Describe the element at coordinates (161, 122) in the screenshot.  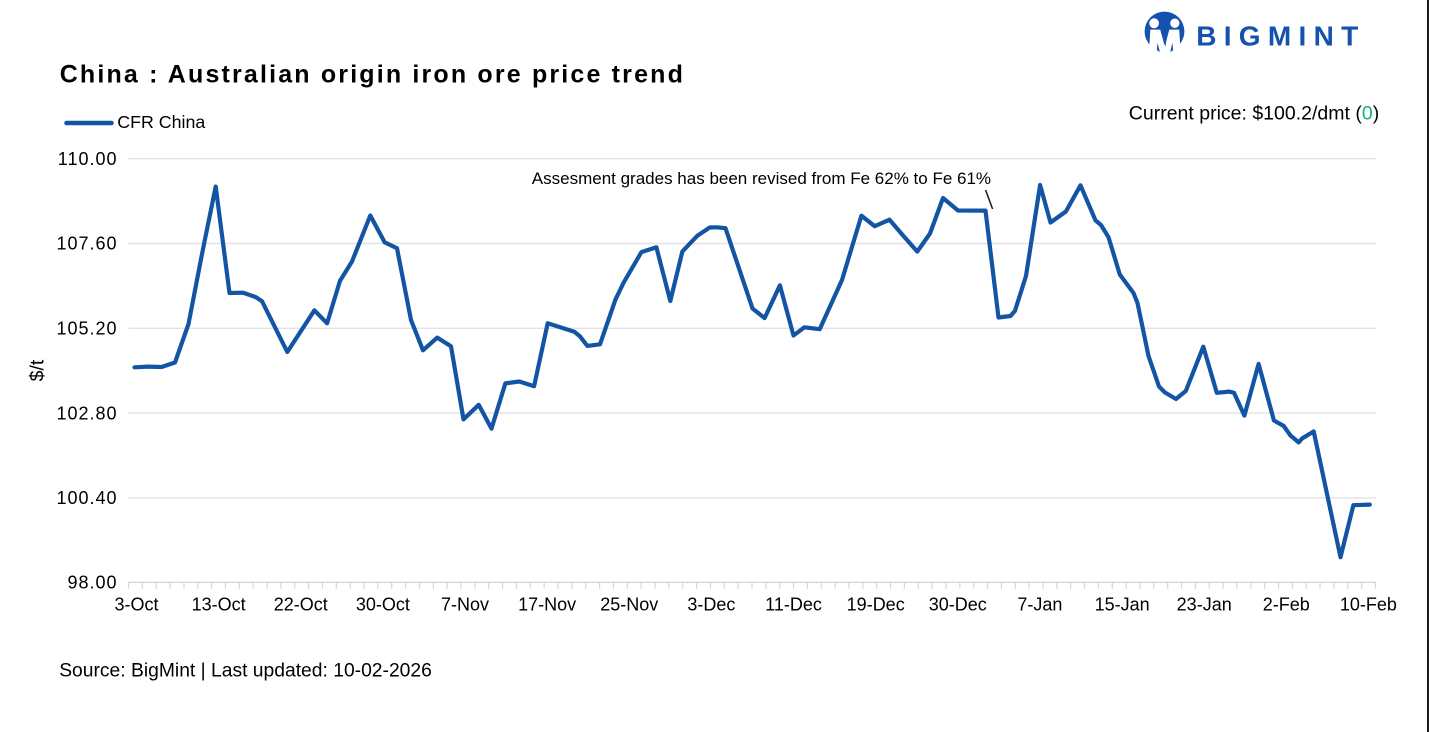
I see `svg-text: CFR China` at that location.